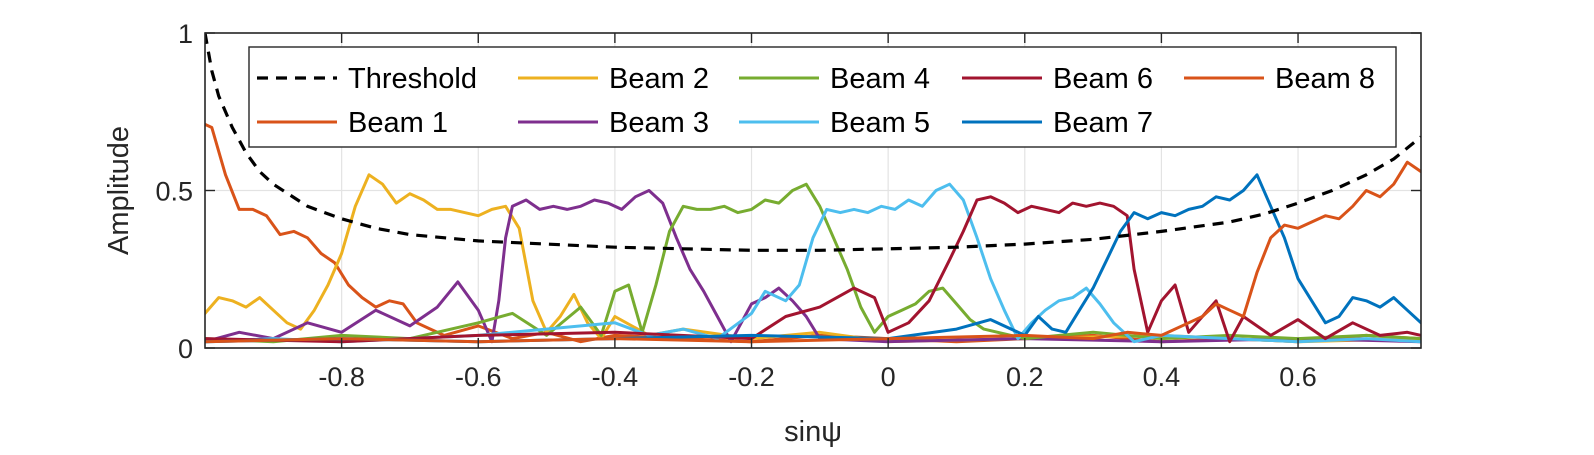 Image resolution: width=1594 pixels, height=455 pixels. I want to click on x-tick-label: 0.2, so click(1025, 377).